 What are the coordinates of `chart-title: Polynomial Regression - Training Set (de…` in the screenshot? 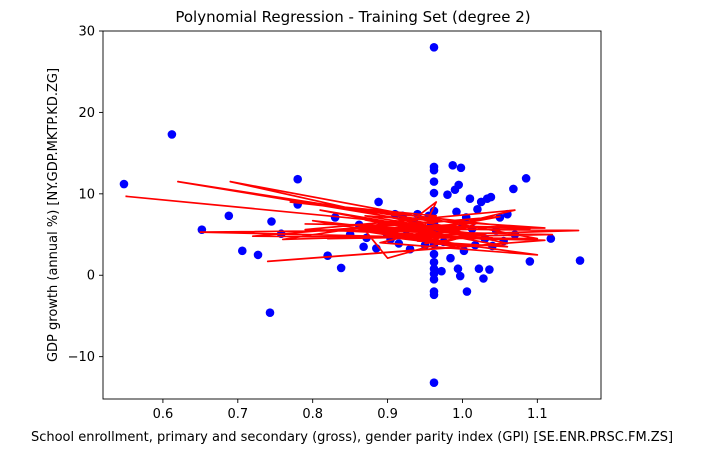 It's located at (352, 17).